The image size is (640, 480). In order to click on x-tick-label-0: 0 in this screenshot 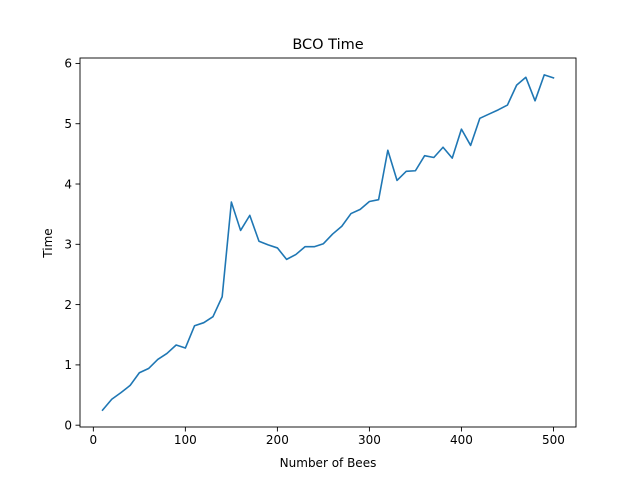, I will do `click(94, 440)`.